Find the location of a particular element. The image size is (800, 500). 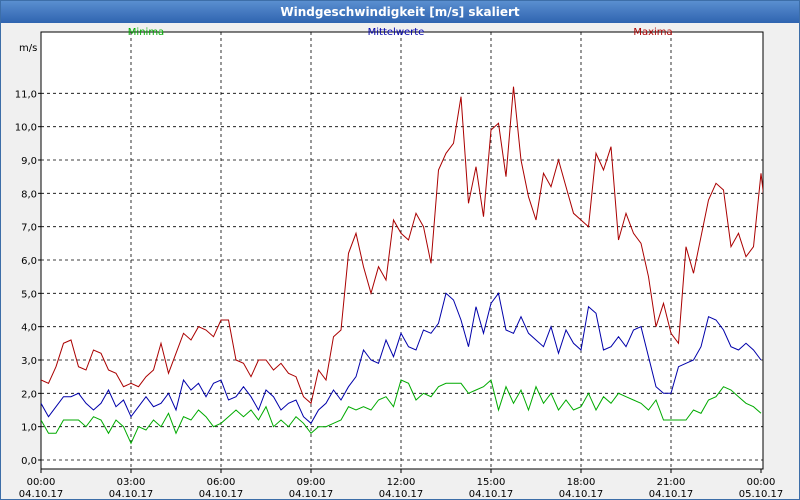

y-tick-label: 10,0 is located at coordinates (26, 128).